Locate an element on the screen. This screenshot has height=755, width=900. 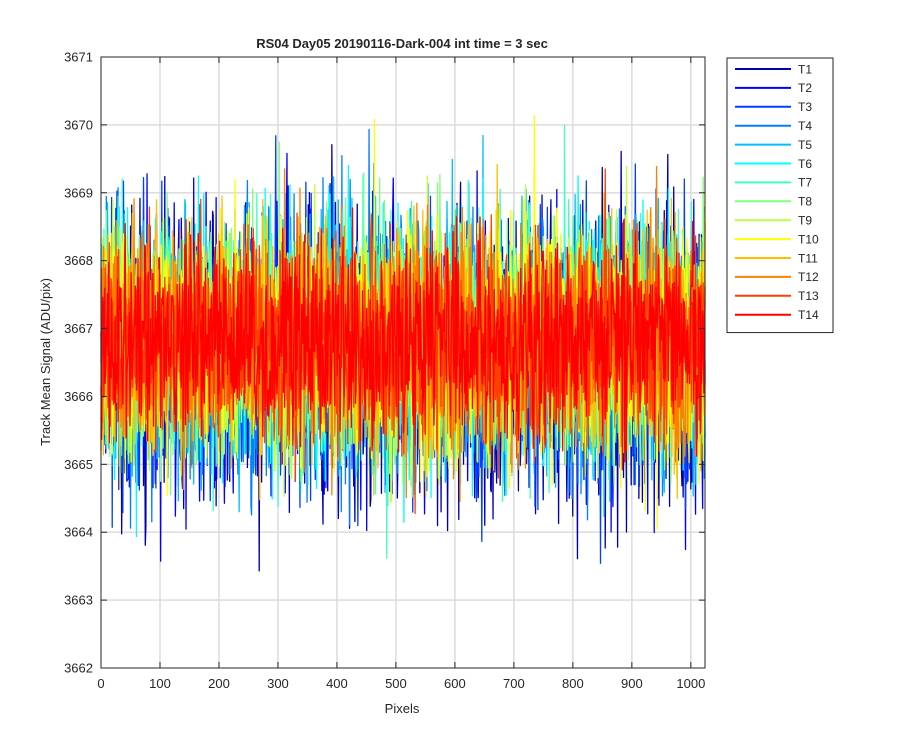
legend-label: T12 is located at coordinates (808, 277).